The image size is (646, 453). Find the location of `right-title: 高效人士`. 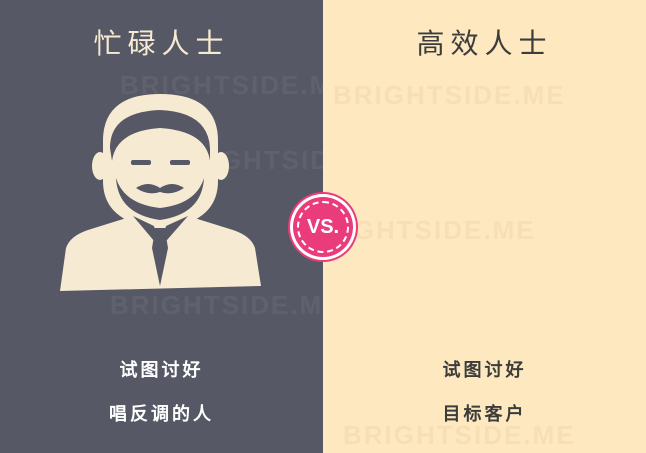

right-title: 高效人士 is located at coordinates (484, 43).